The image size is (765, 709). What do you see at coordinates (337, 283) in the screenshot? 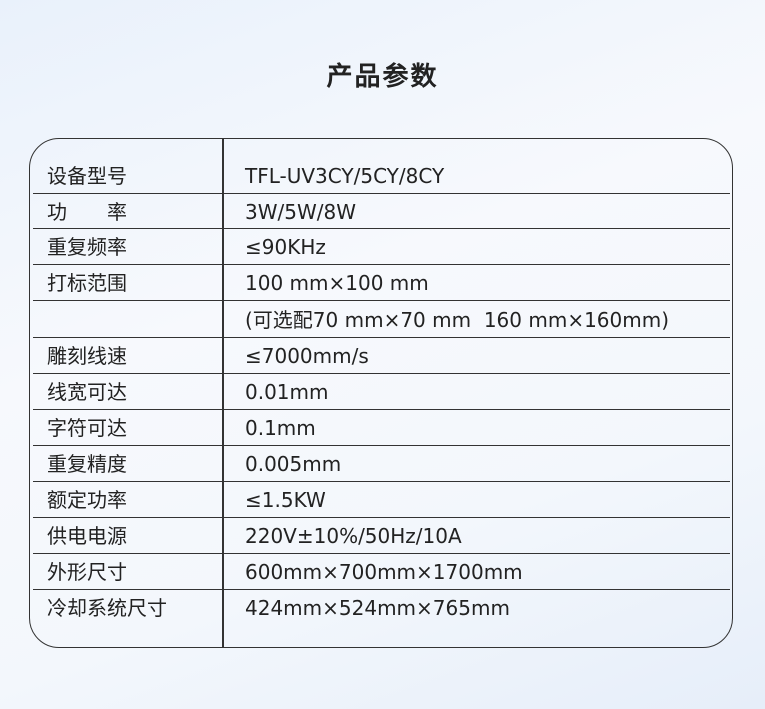
I see `spec-value: 100 mm×100 mm` at bounding box center [337, 283].